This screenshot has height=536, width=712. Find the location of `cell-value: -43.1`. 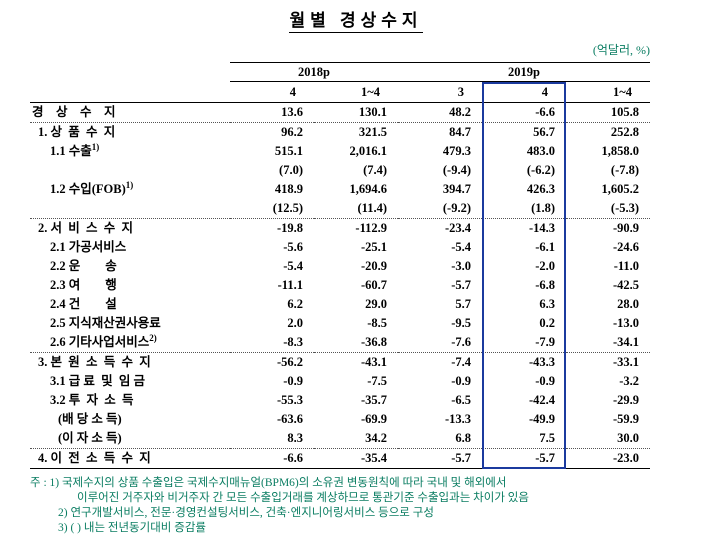

cell-value: -43.1 is located at coordinates (356, 362).